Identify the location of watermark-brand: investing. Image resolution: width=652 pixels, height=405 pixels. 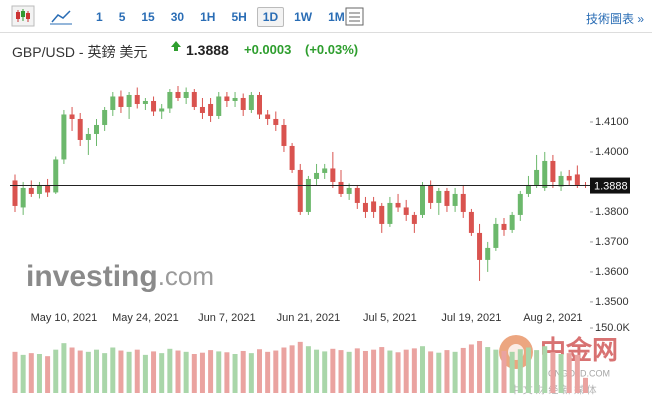
(92, 276).